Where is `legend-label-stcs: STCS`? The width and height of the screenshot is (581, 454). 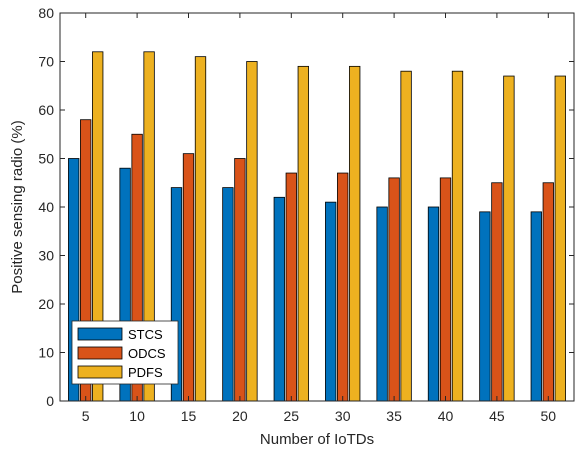
legend-label-stcs: STCS is located at coordinates (145, 334).